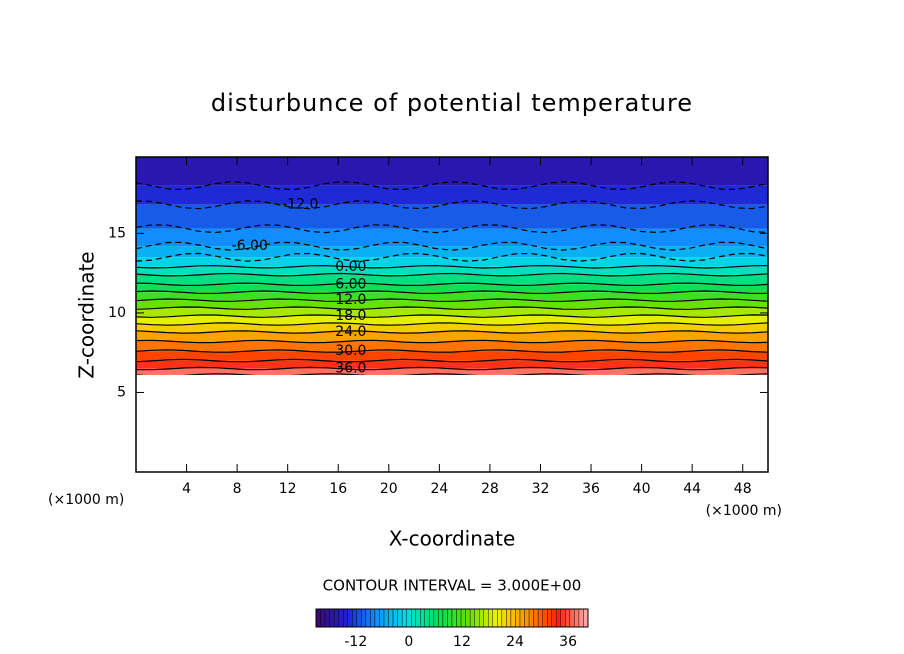  Describe the element at coordinates (389, 489) in the screenshot. I see `x-tick-label: 20` at that location.